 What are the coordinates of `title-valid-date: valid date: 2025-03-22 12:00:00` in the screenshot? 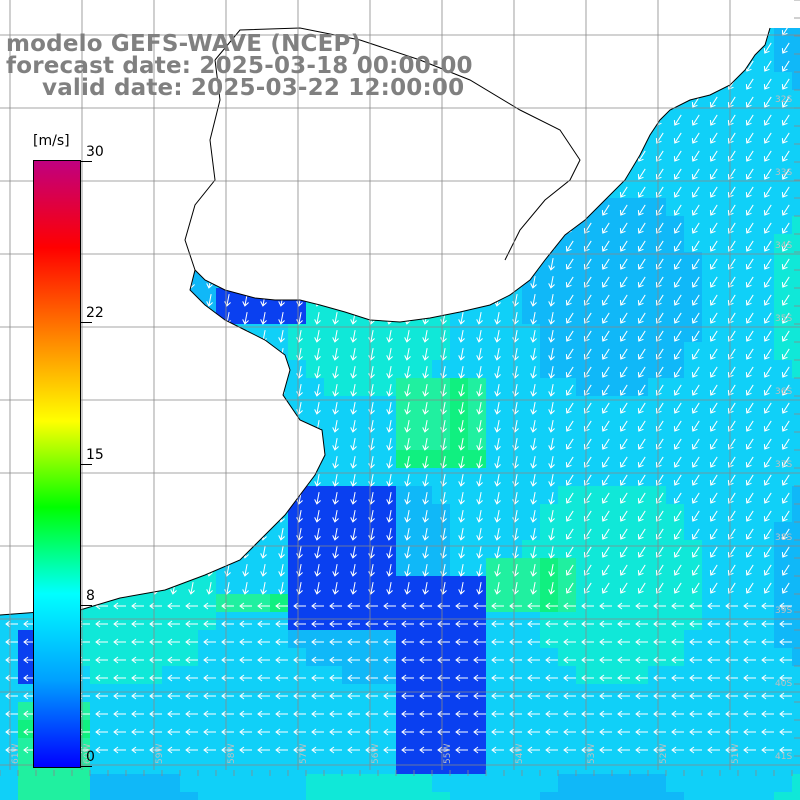 It's located at (253, 88).